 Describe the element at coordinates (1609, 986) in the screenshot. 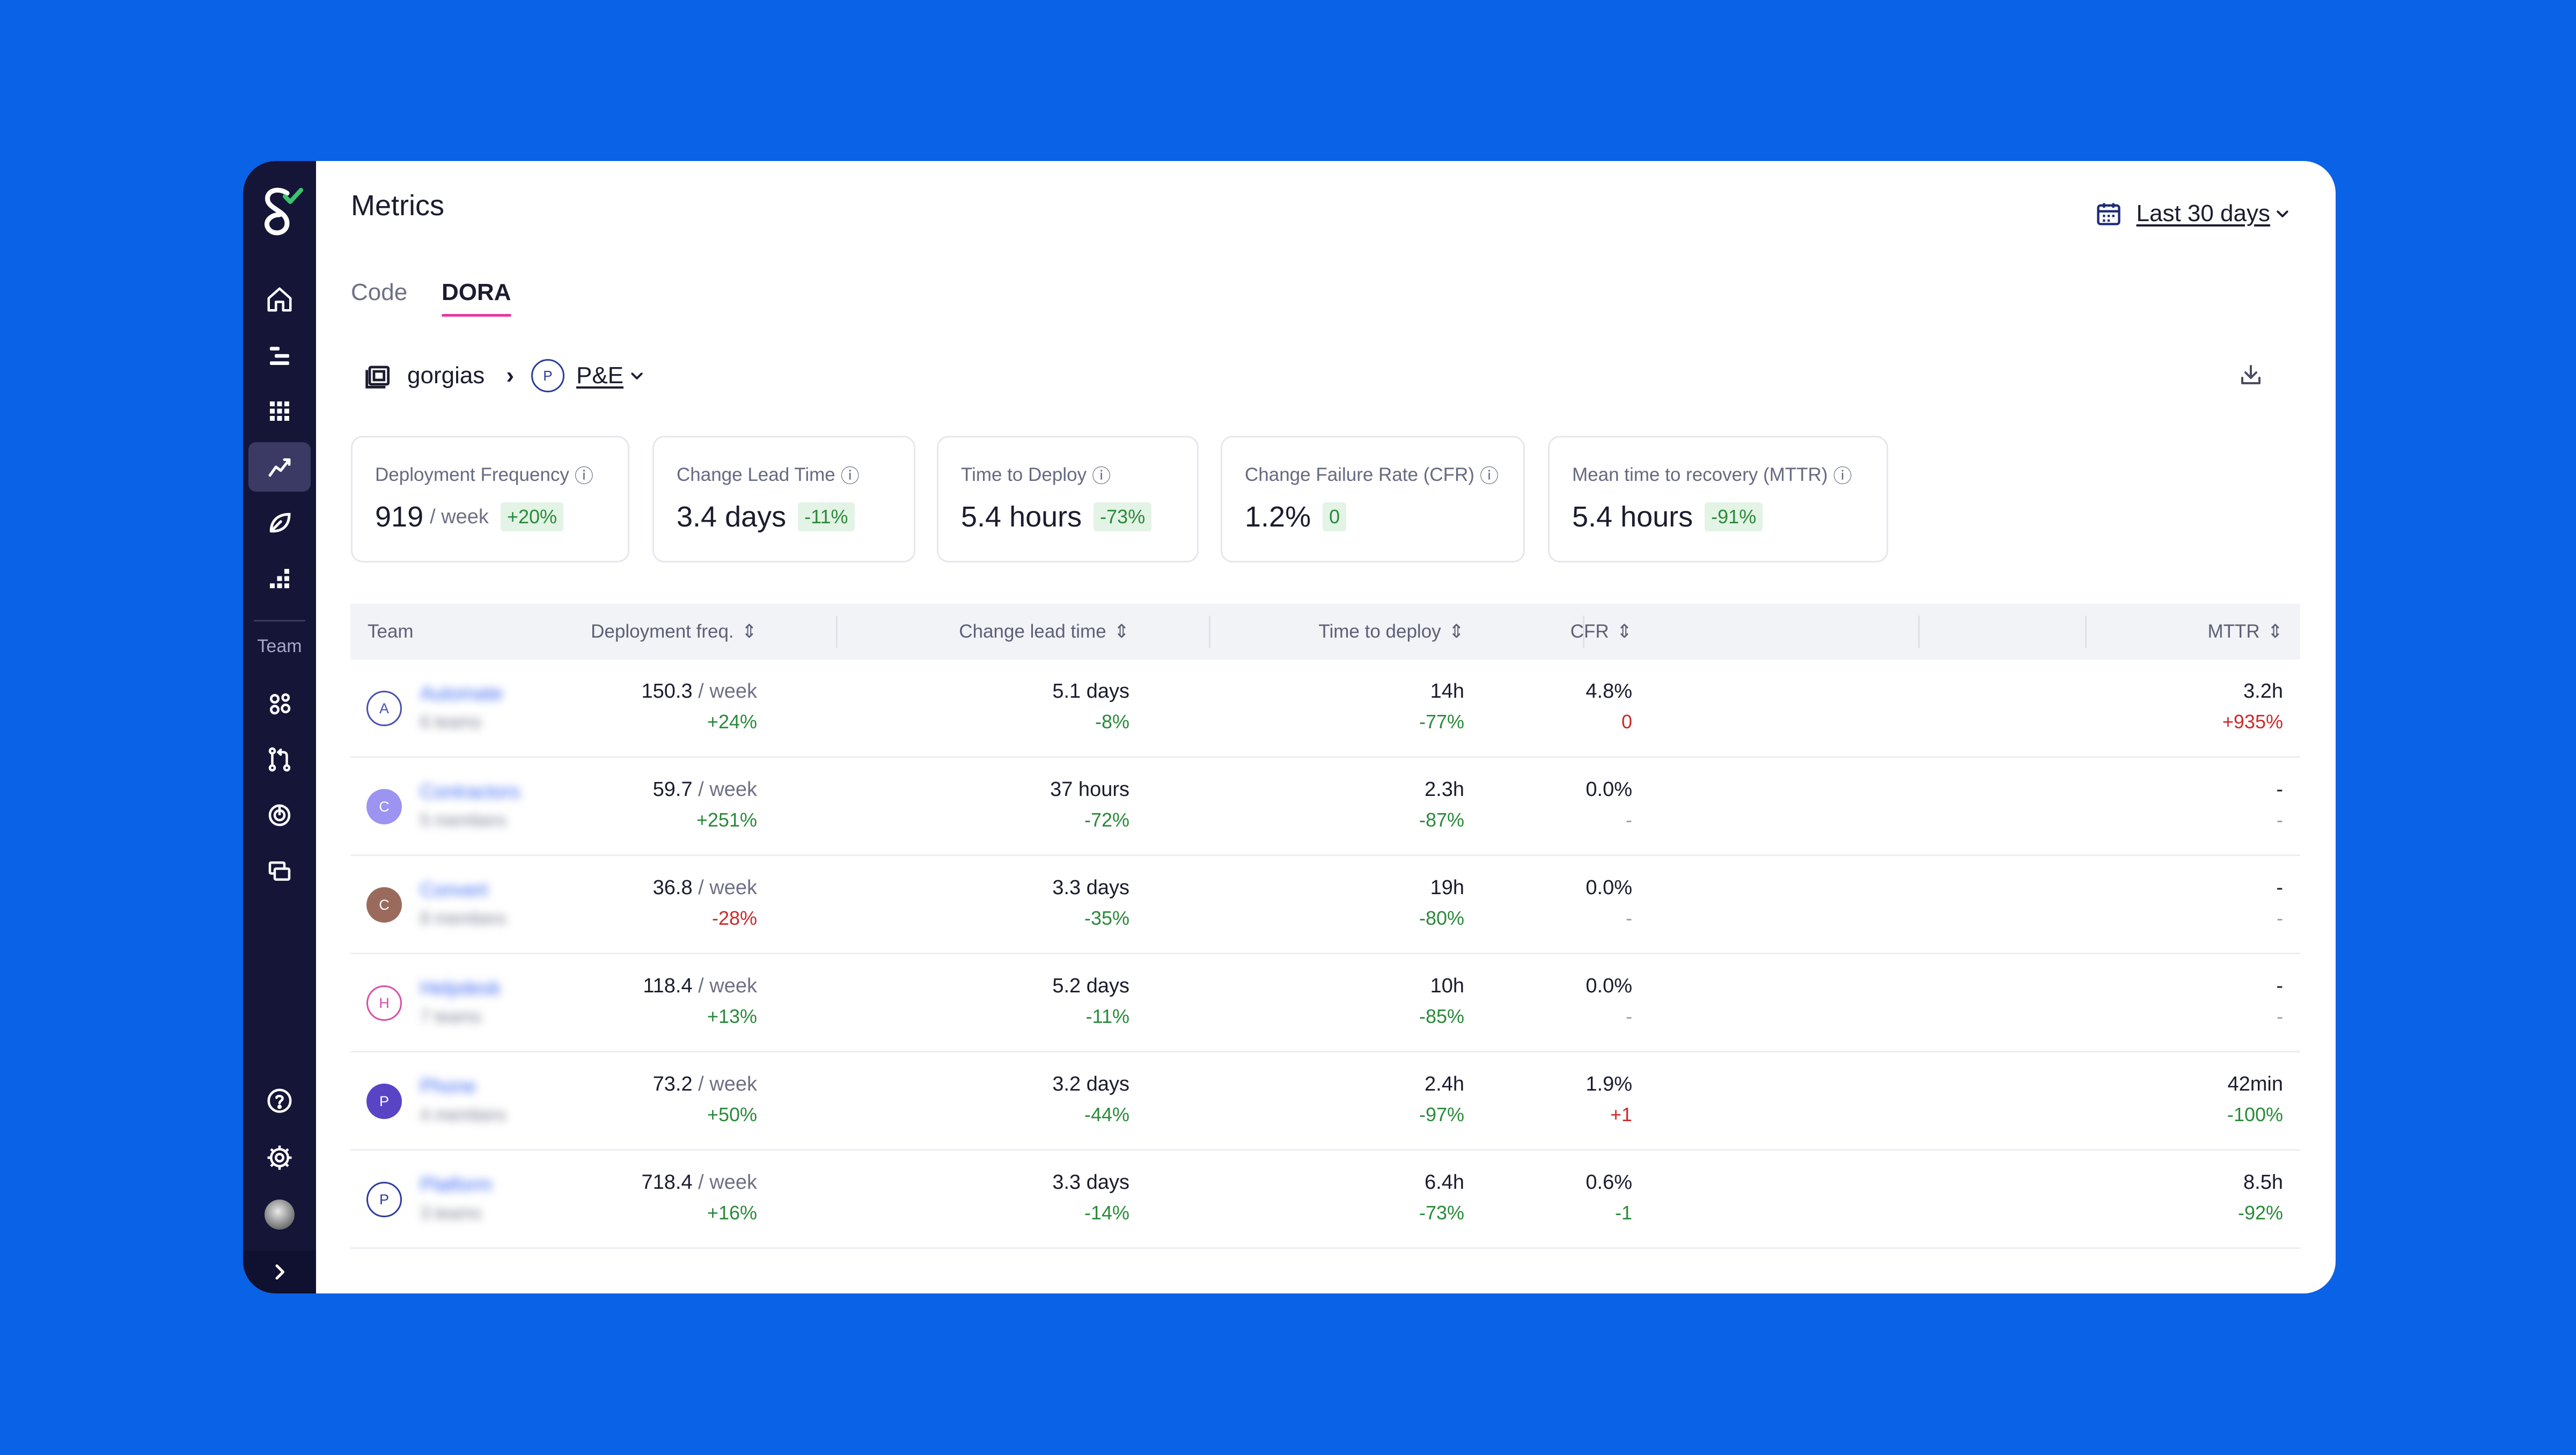

I see `cell-value: 0.0%` at that location.